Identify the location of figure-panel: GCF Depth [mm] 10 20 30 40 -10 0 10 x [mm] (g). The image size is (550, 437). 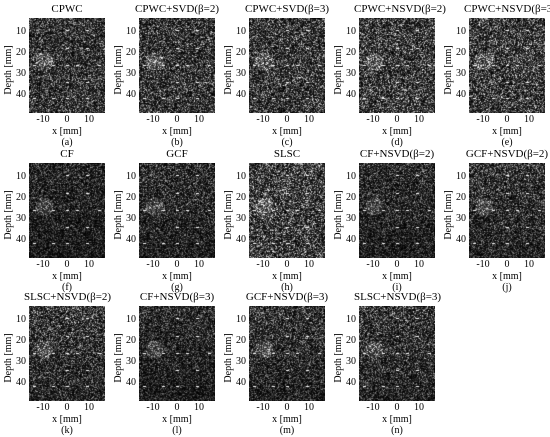
(165, 220).